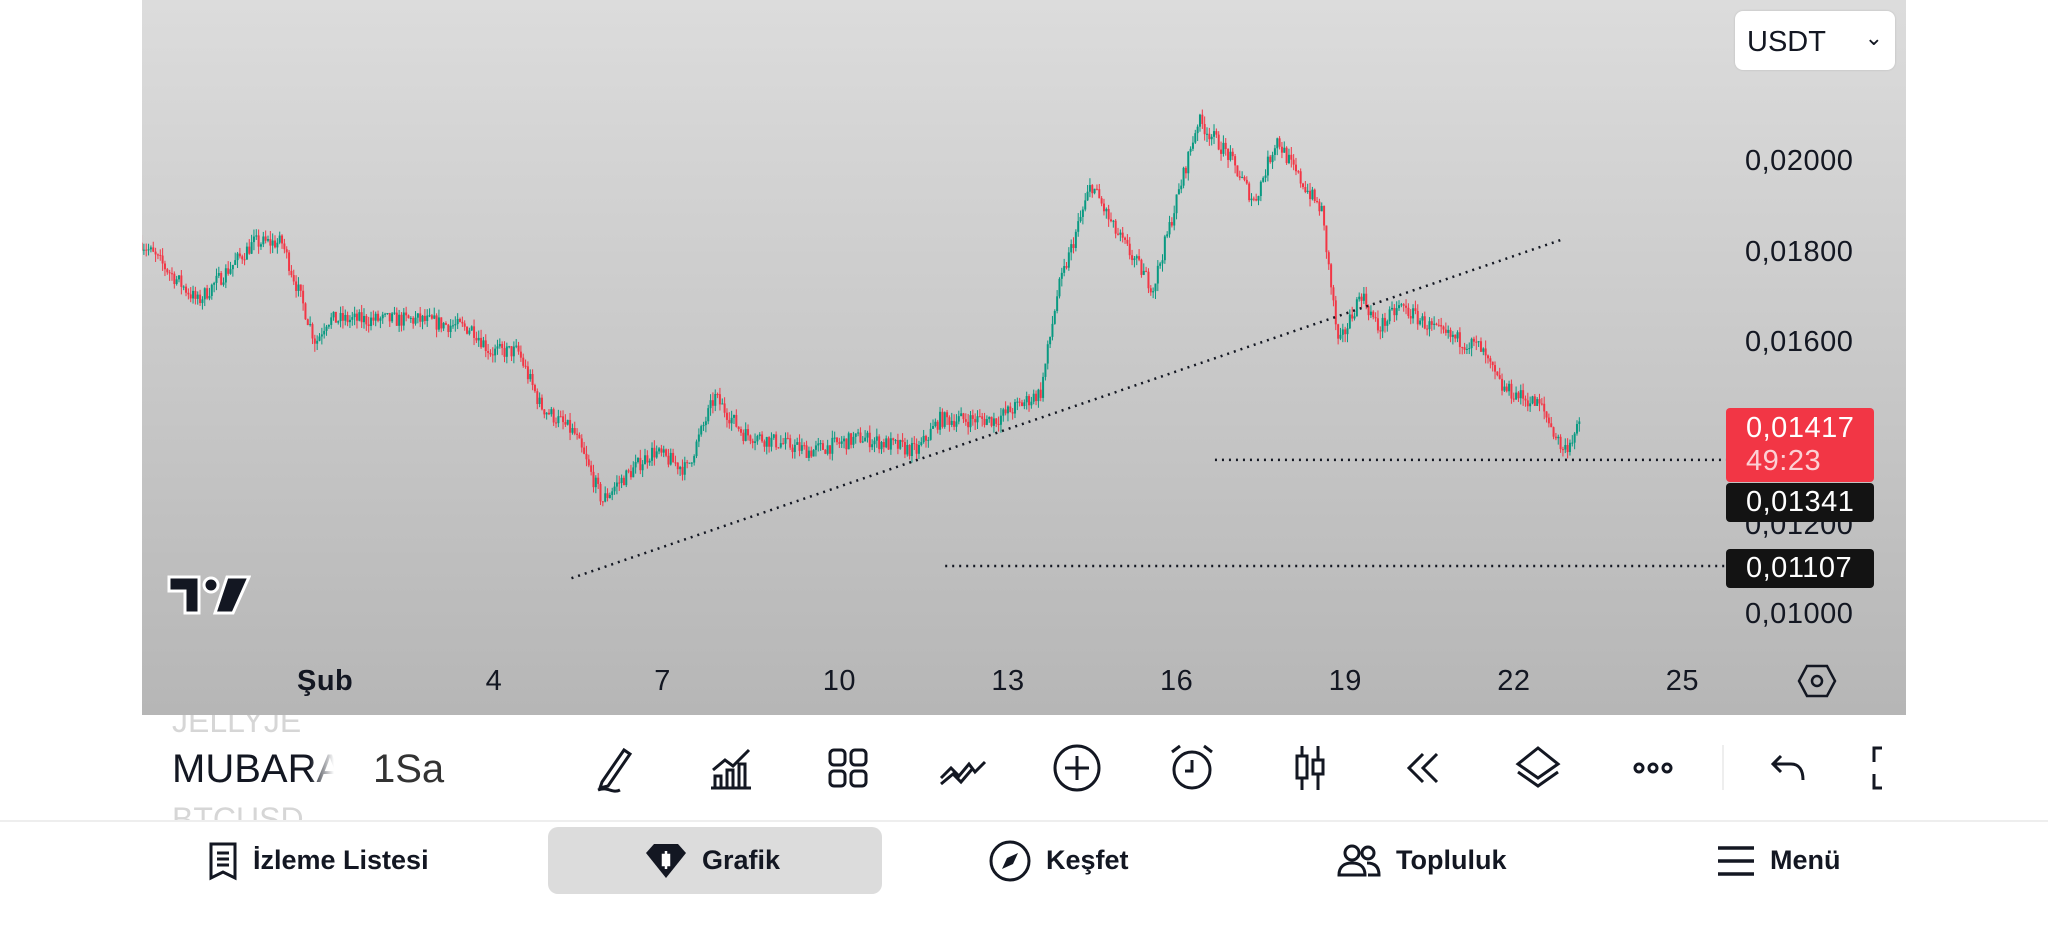 The image size is (2048, 945). I want to click on drawing-pen-icon, so click(616, 768).